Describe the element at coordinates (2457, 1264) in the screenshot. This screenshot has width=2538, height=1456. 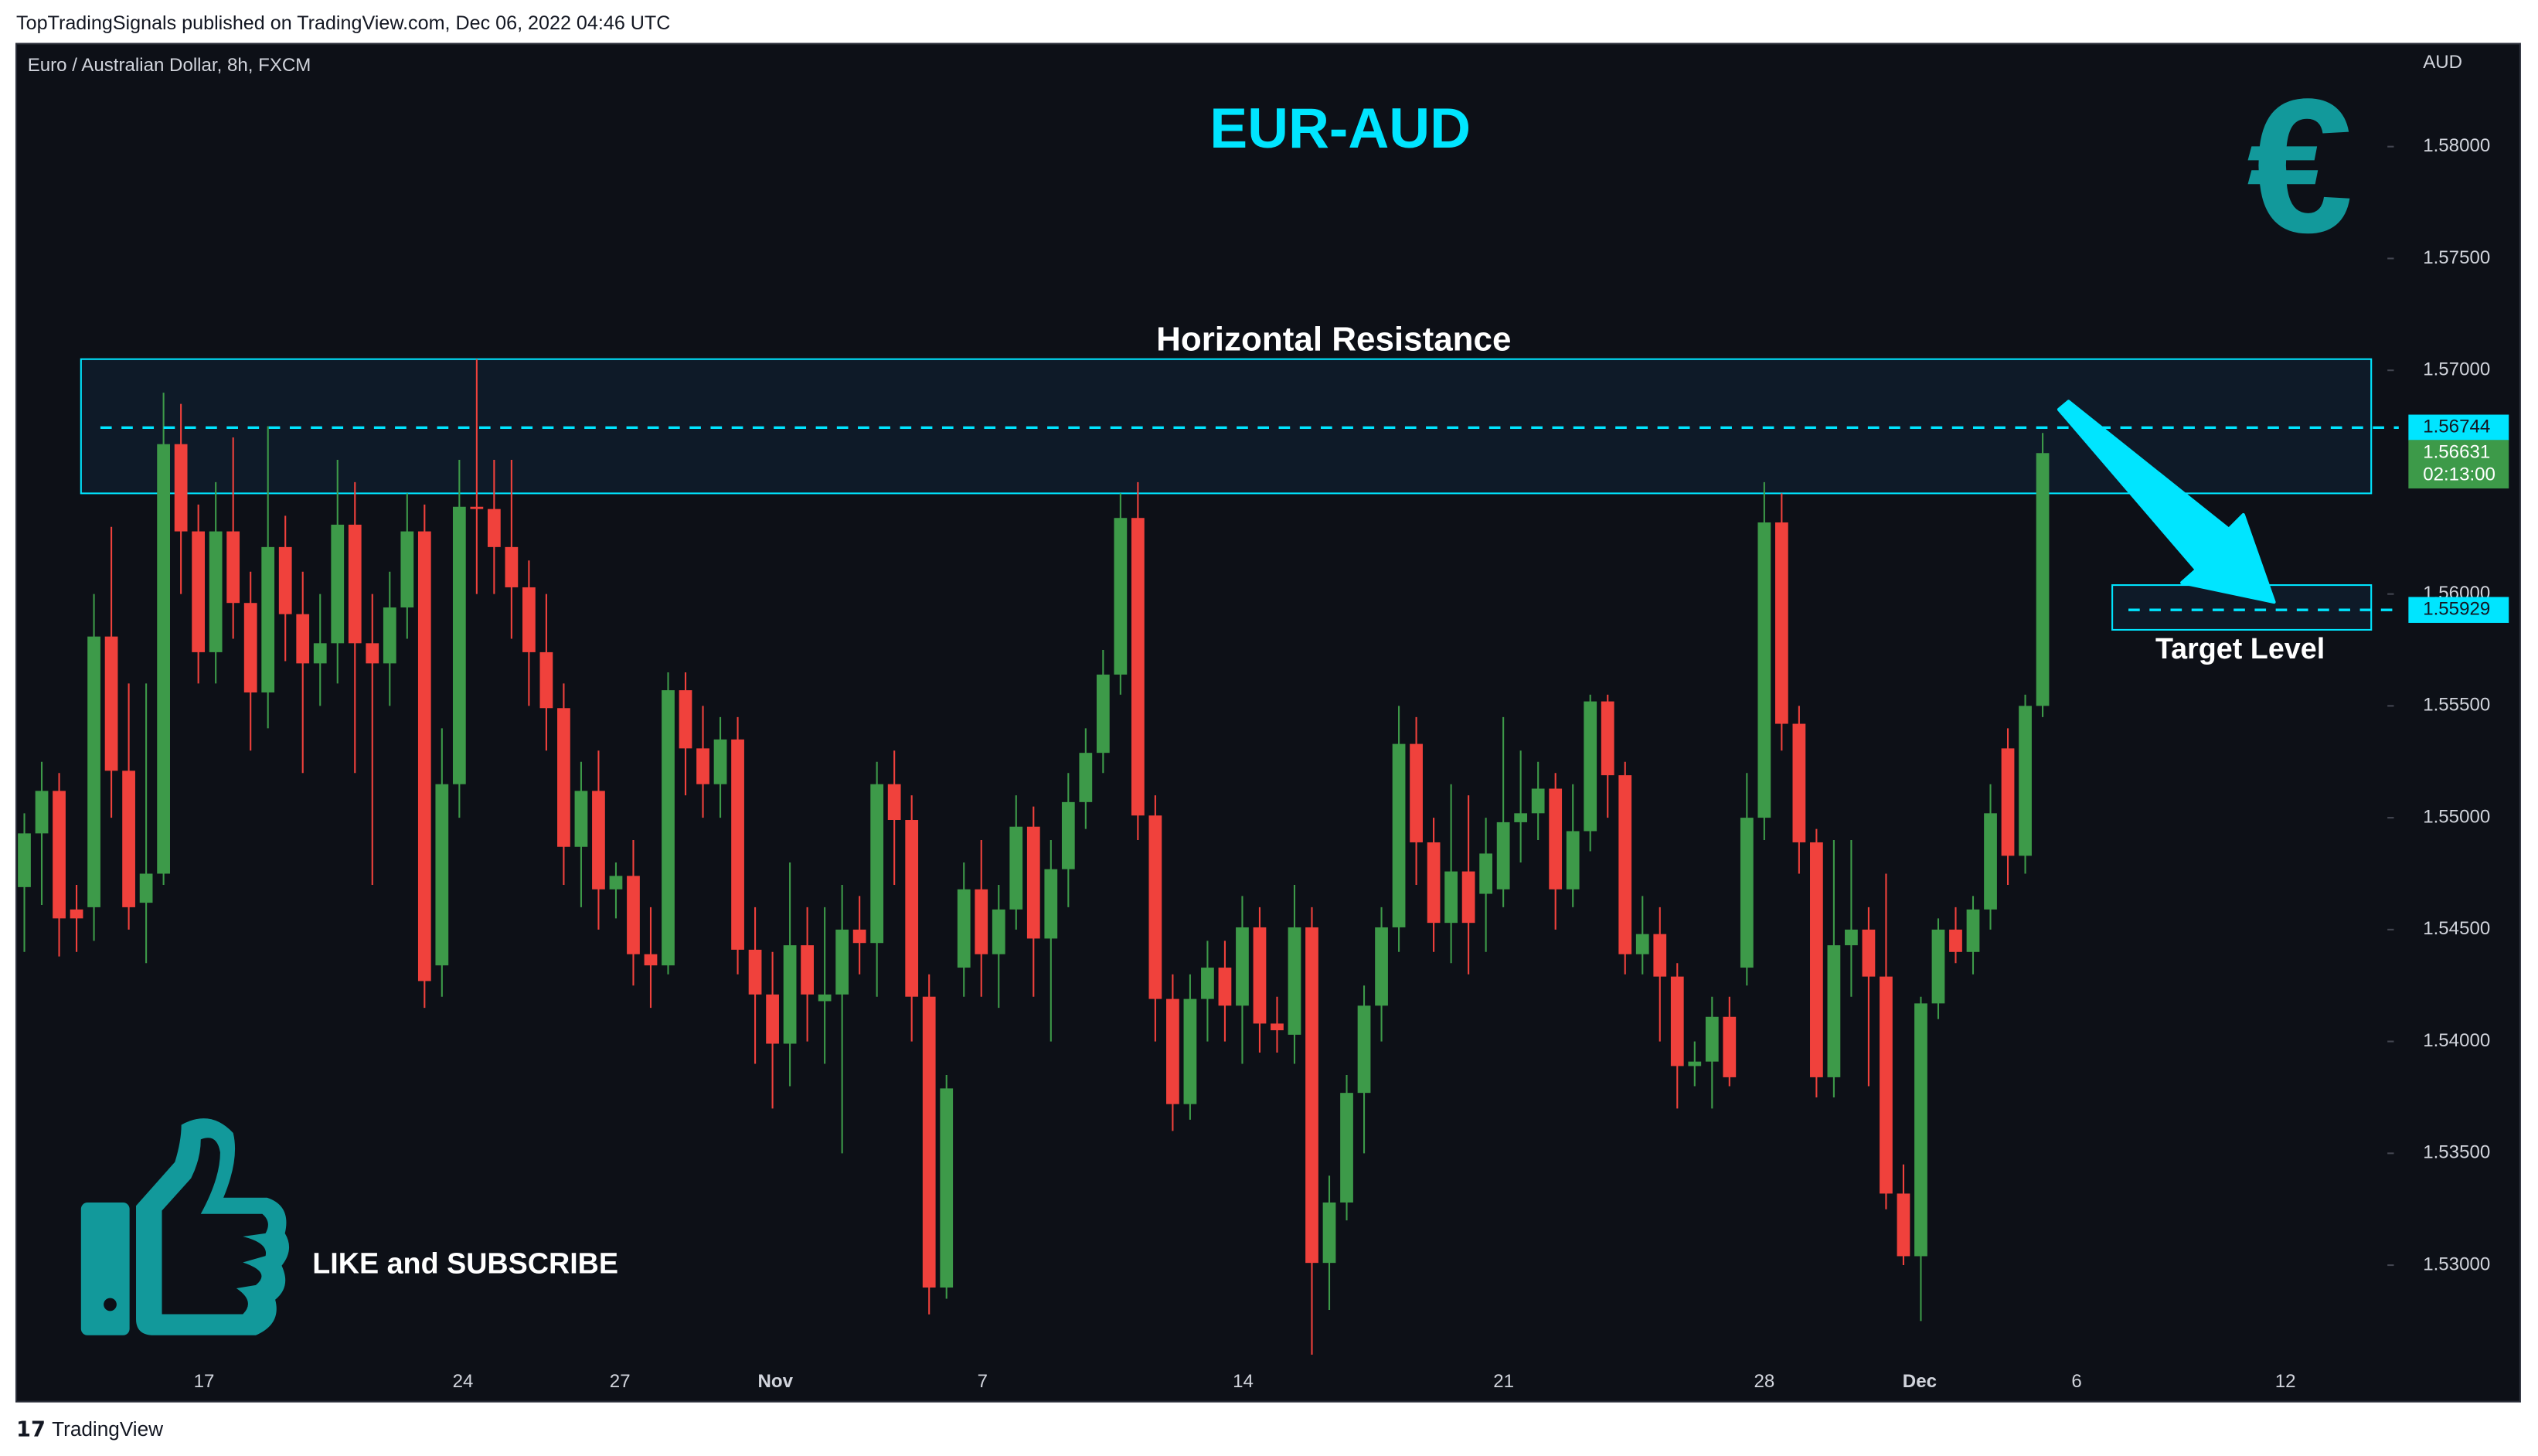
I see `y-tick-label: 1.53000` at that location.